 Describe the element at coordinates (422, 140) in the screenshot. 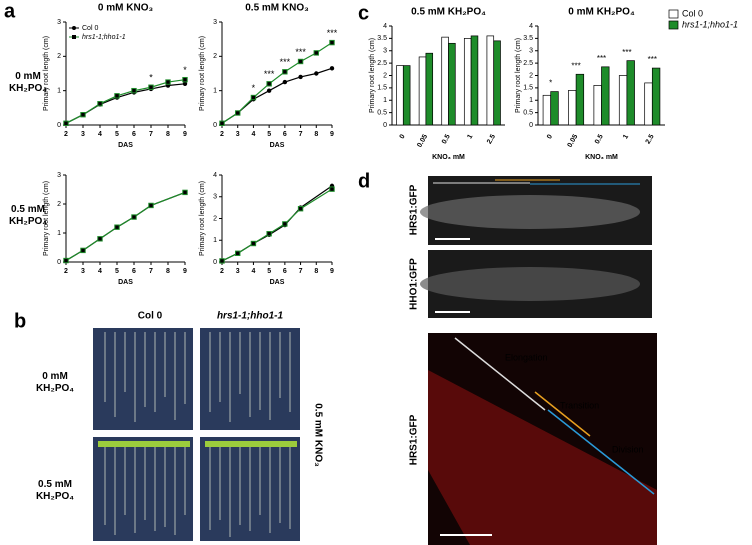

I see `x-tick-label: 0.05` at that location.